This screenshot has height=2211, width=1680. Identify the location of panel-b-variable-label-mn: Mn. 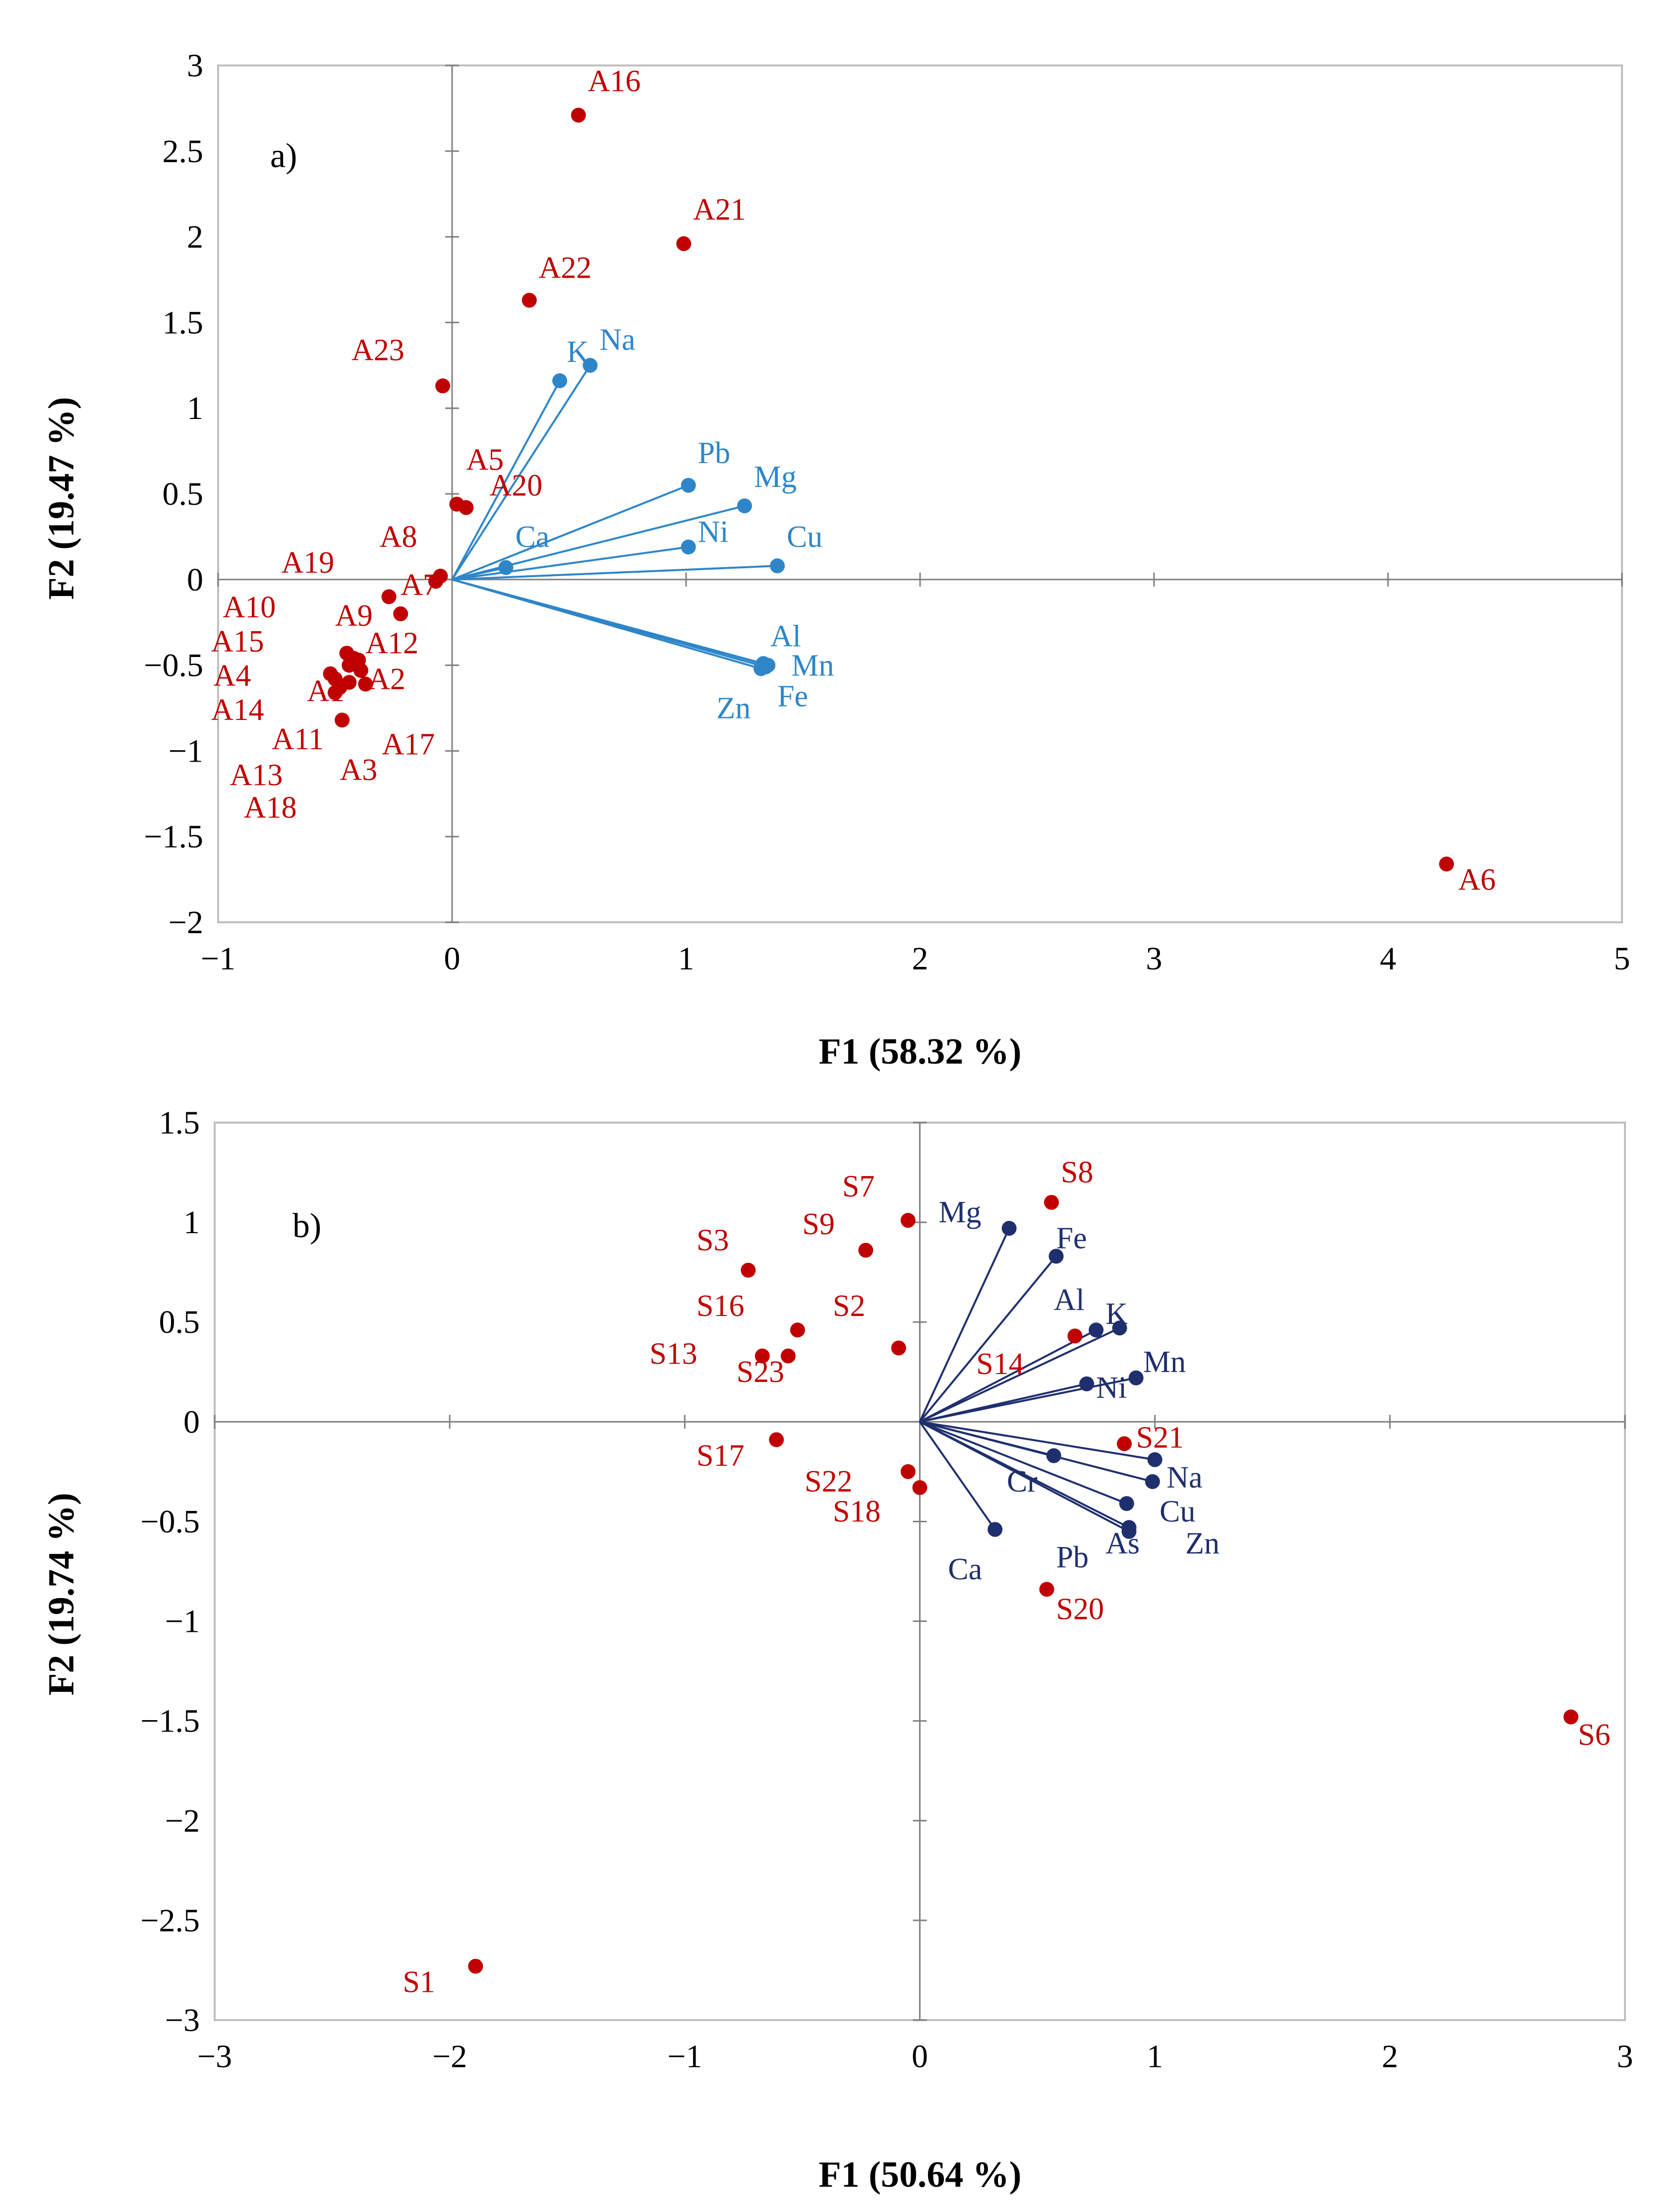
(1165, 1362).